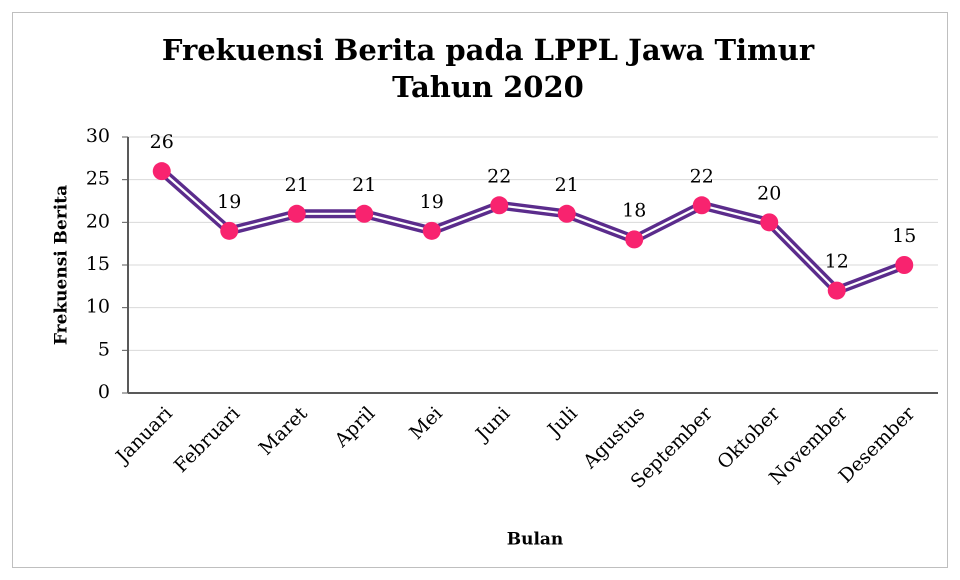 The width and height of the screenshot is (960, 580). What do you see at coordinates (104, 392) in the screenshot?
I see `y-tick-label: 0` at bounding box center [104, 392].